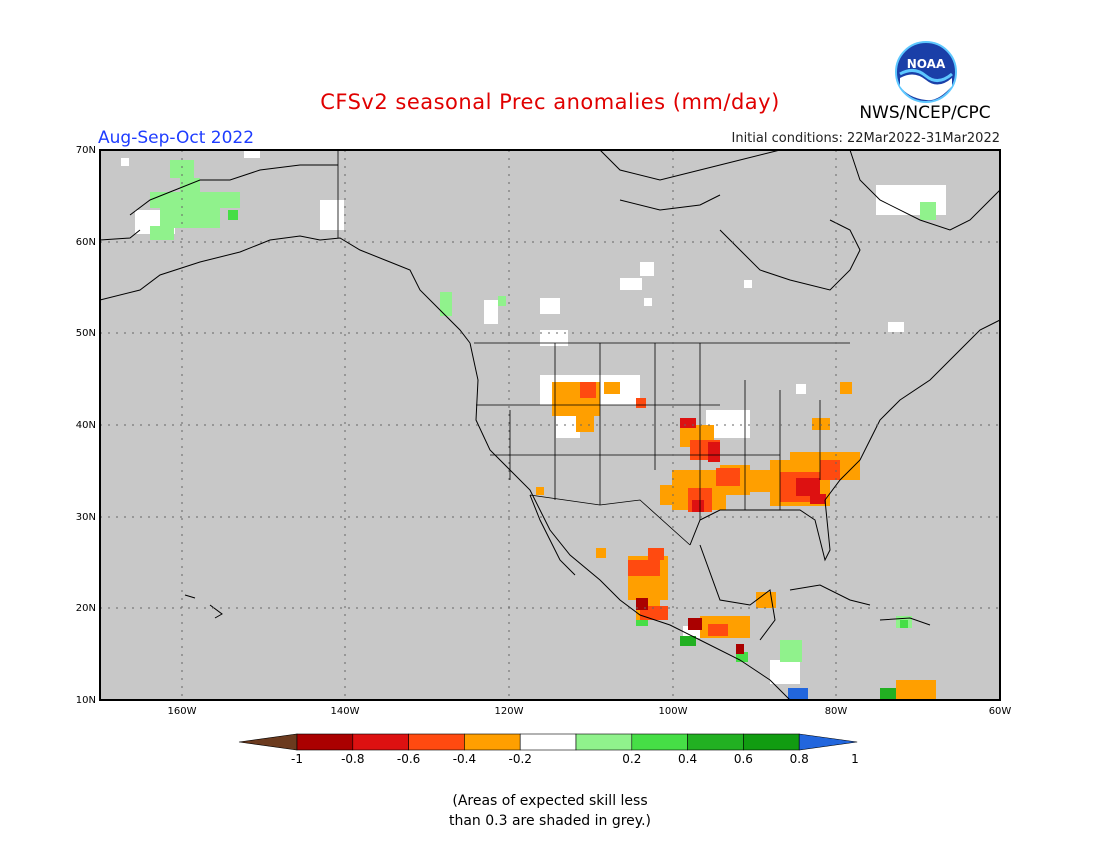  What do you see at coordinates (268, 742) in the screenshot?
I see `legend-arrow-low` at bounding box center [268, 742].